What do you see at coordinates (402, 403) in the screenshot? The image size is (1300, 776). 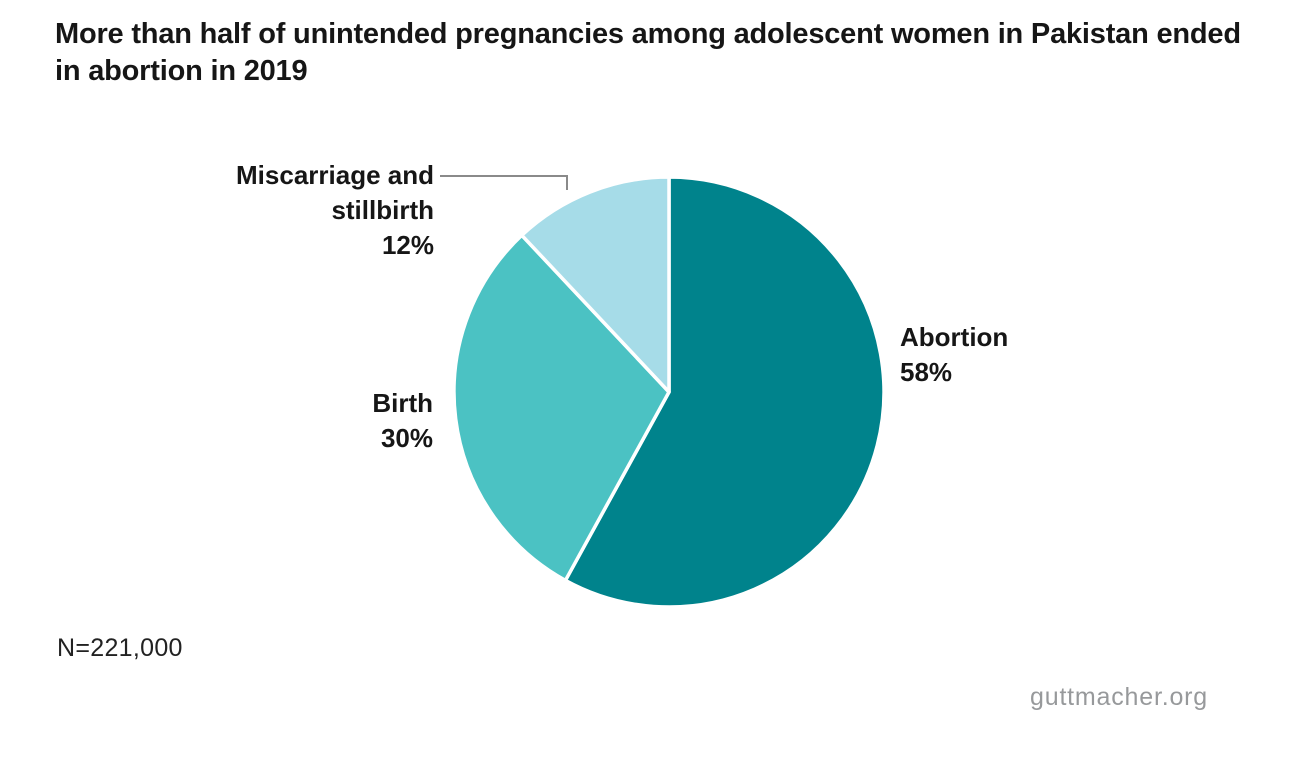 I see `birth-label-text: Birth` at bounding box center [402, 403].